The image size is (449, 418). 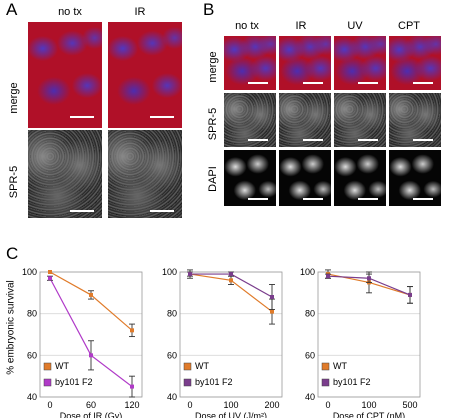 What do you see at coordinates (140, 12) in the screenshot?
I see `panel-a-col-ir: IR` at bounding box center [140, 12].